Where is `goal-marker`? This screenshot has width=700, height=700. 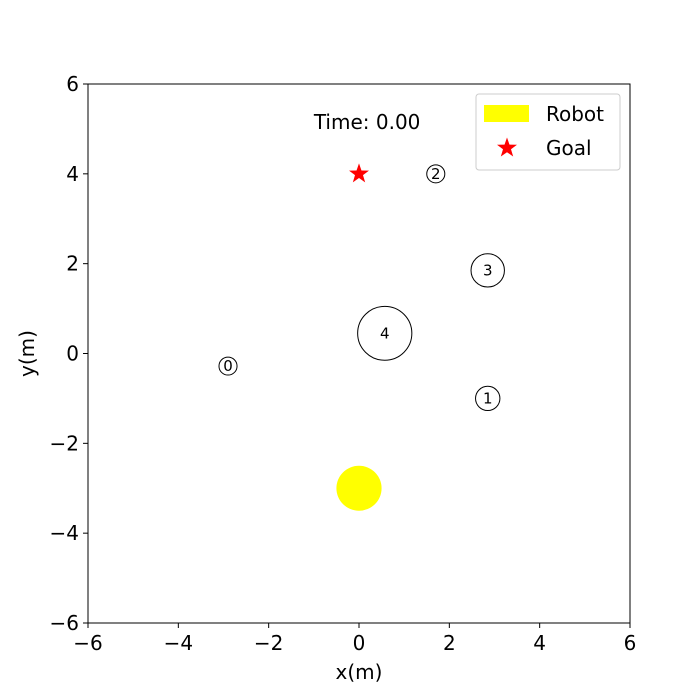
goal-marker is located at coordinates (359, 173).